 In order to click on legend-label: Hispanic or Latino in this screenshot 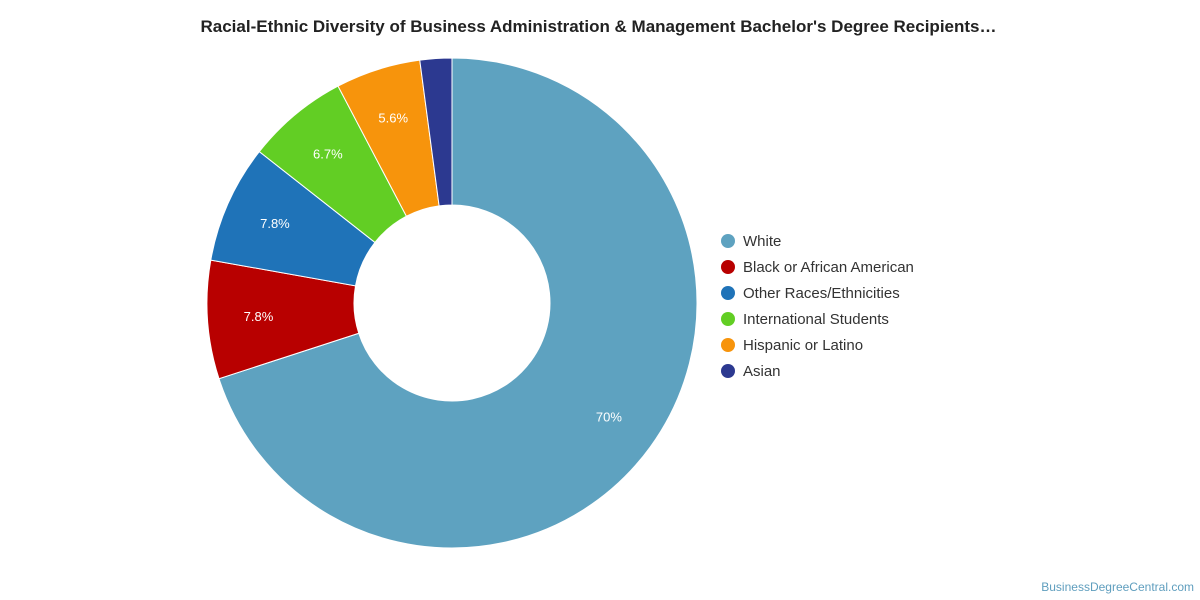, I will do `click(803, 345)`.